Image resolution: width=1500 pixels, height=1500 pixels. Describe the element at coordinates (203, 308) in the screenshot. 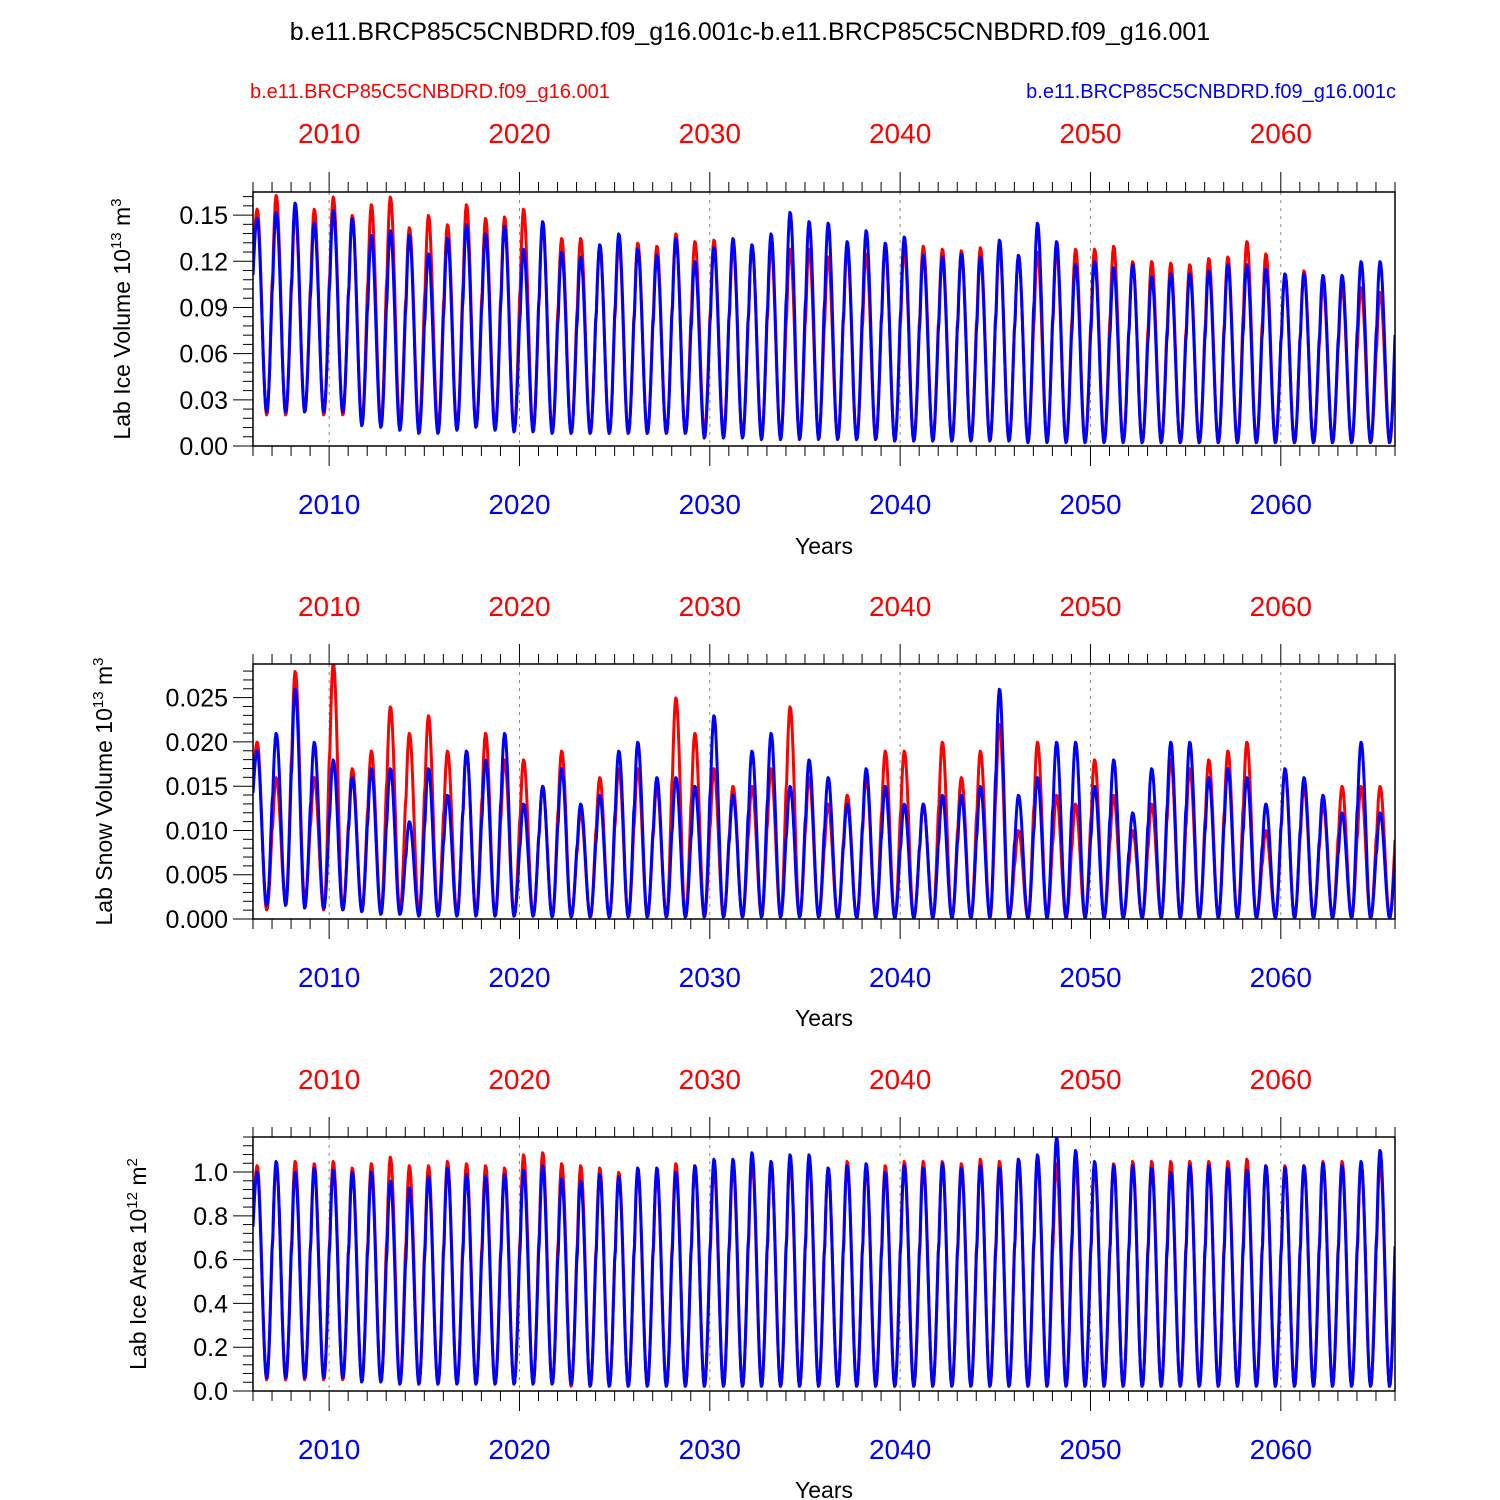

I see `y-tick-label: 0.09` at that location.